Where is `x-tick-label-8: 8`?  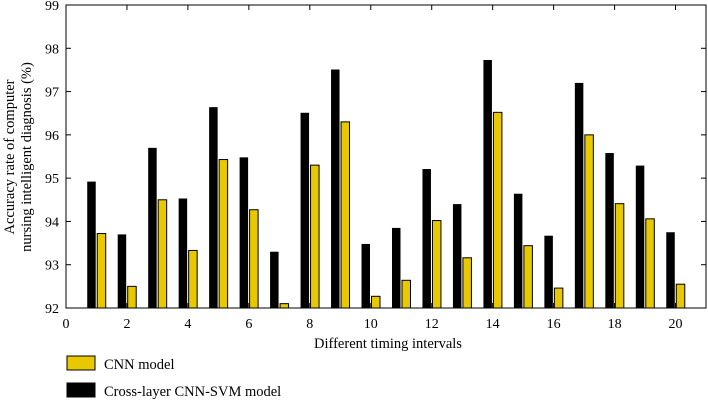
x-tick-label-8: 8 is located at coordinates (309, 324).